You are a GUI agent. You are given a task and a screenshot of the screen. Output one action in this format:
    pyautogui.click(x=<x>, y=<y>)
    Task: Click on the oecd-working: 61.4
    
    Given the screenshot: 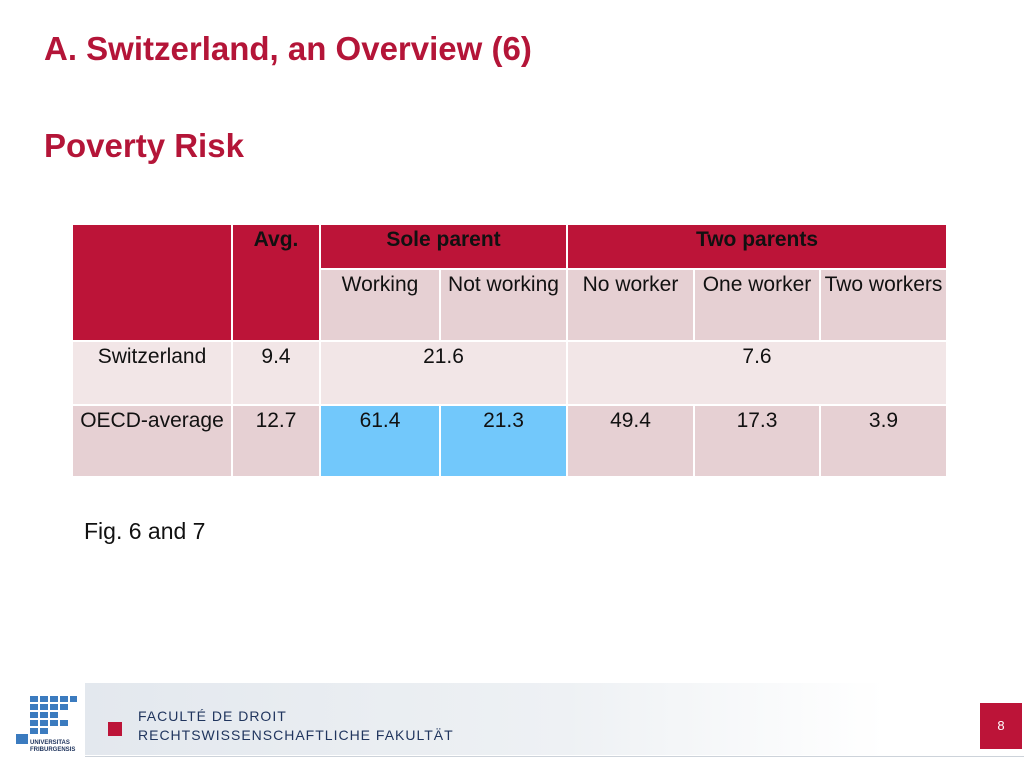 What is the action you would take?
    pyautogui.click(x=380, y=441)
    